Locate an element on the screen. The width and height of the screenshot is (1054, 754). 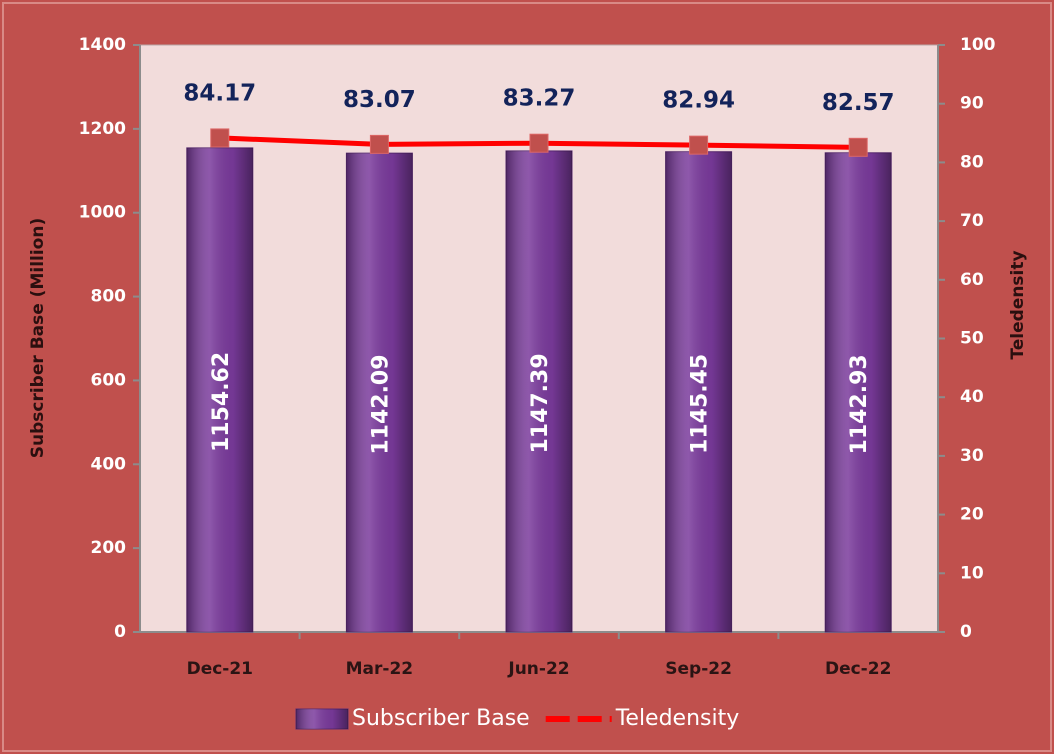
y2-axis-title: Teledensity is located at coordinates (1018, 304).